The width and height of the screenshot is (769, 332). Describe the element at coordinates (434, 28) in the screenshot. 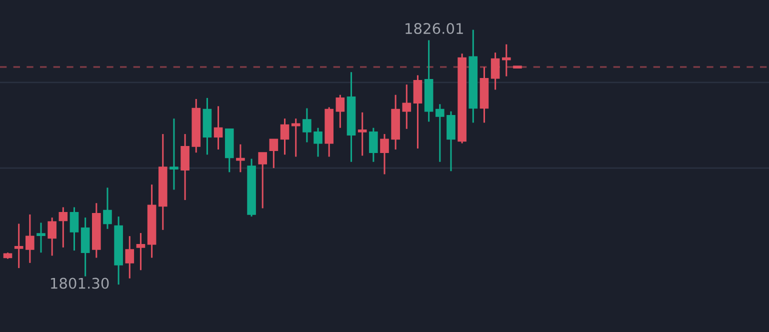

I see `annotation: 1826.01` at that location.